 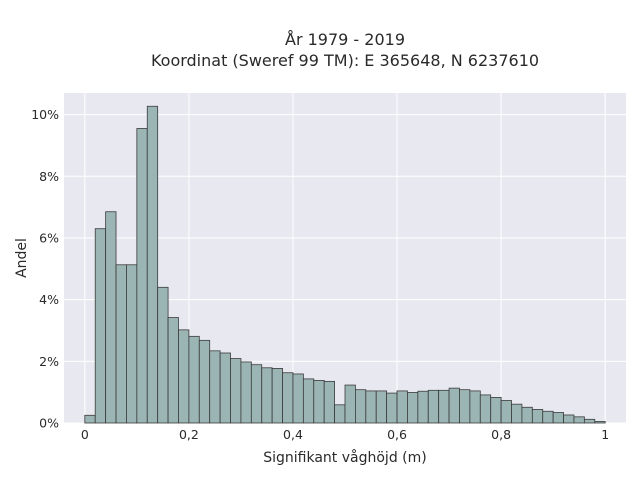 I want to click on x-axis-ticks: 0 0,2 0,4 0,6 0,8 1, so click(x=345, y=434).